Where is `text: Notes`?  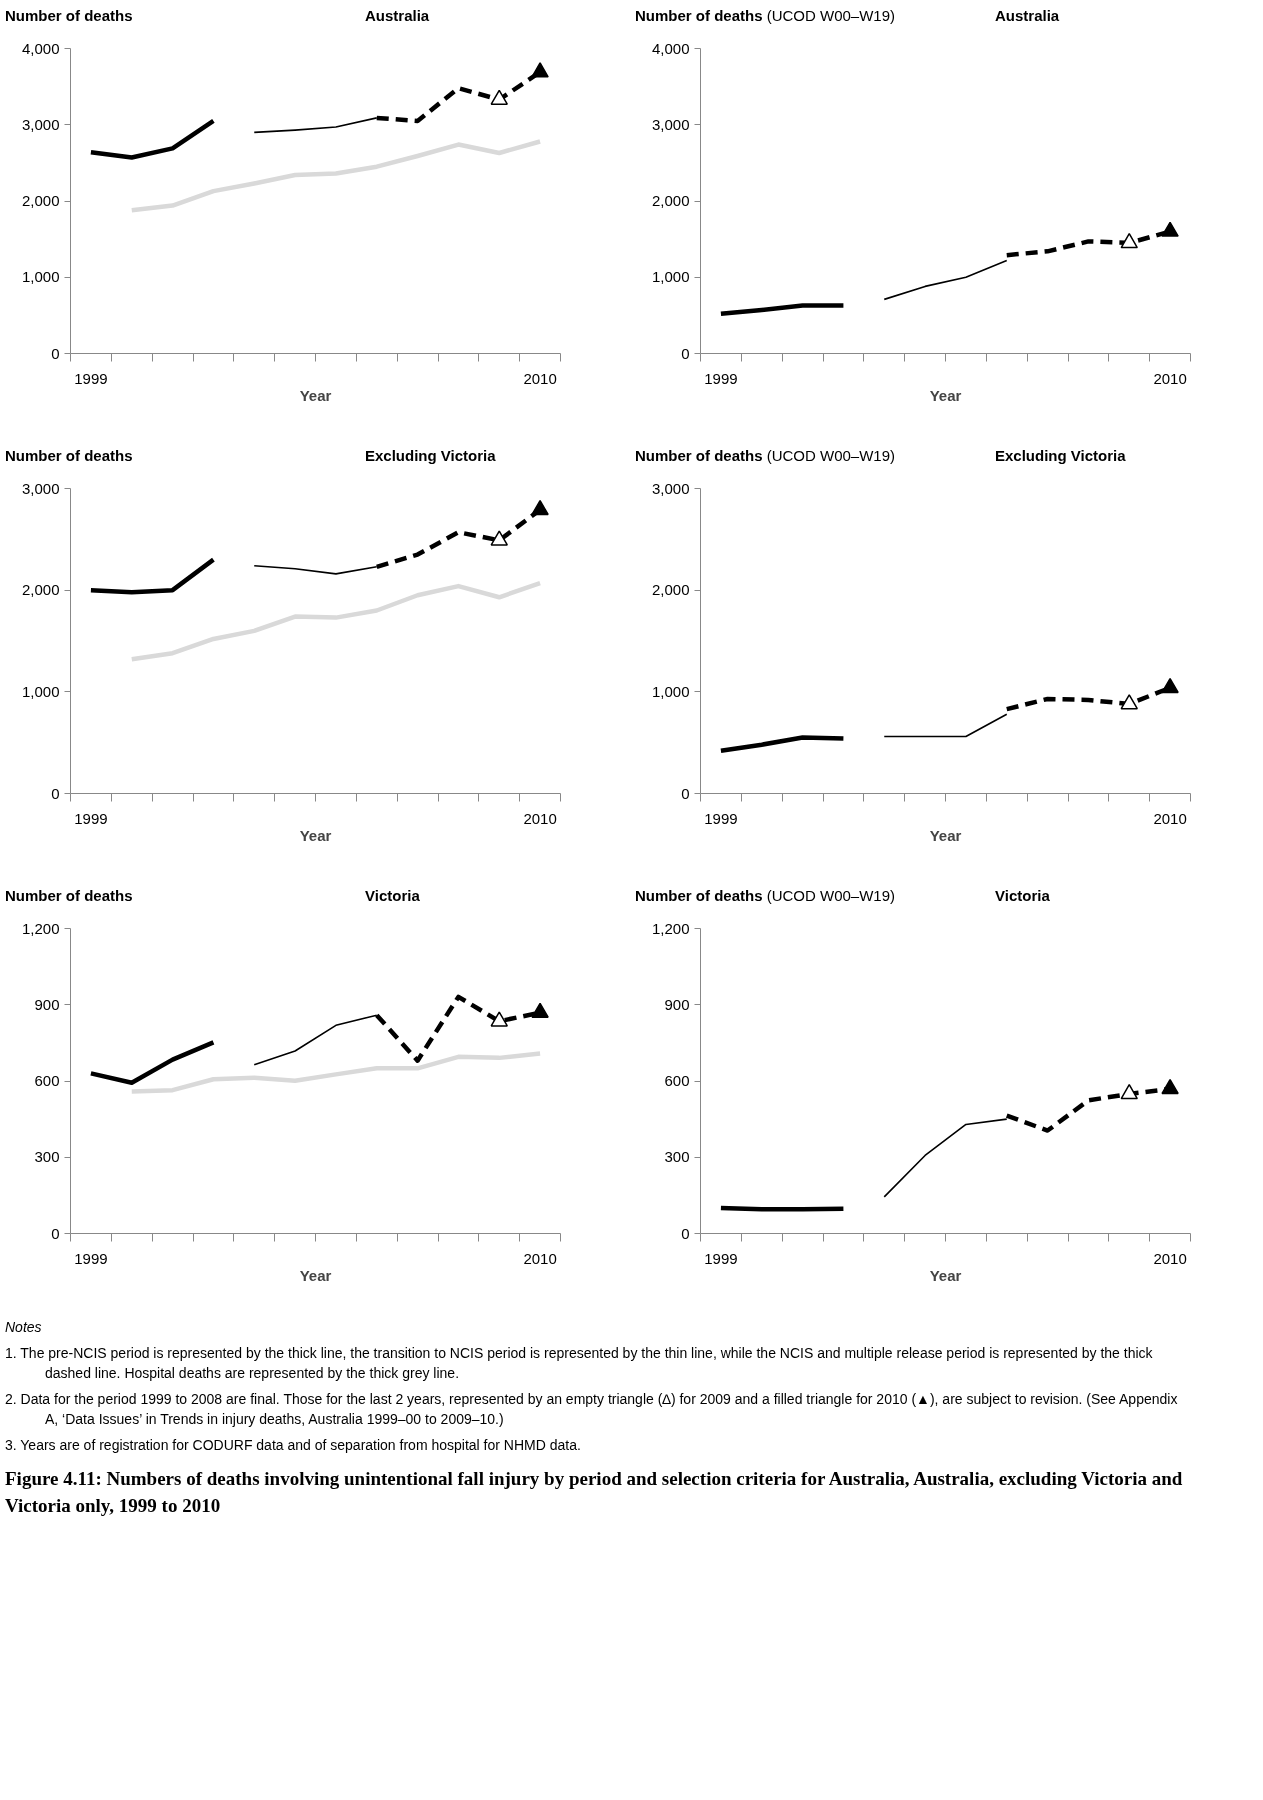 text: Notes is located at coordinates (24, 1327).